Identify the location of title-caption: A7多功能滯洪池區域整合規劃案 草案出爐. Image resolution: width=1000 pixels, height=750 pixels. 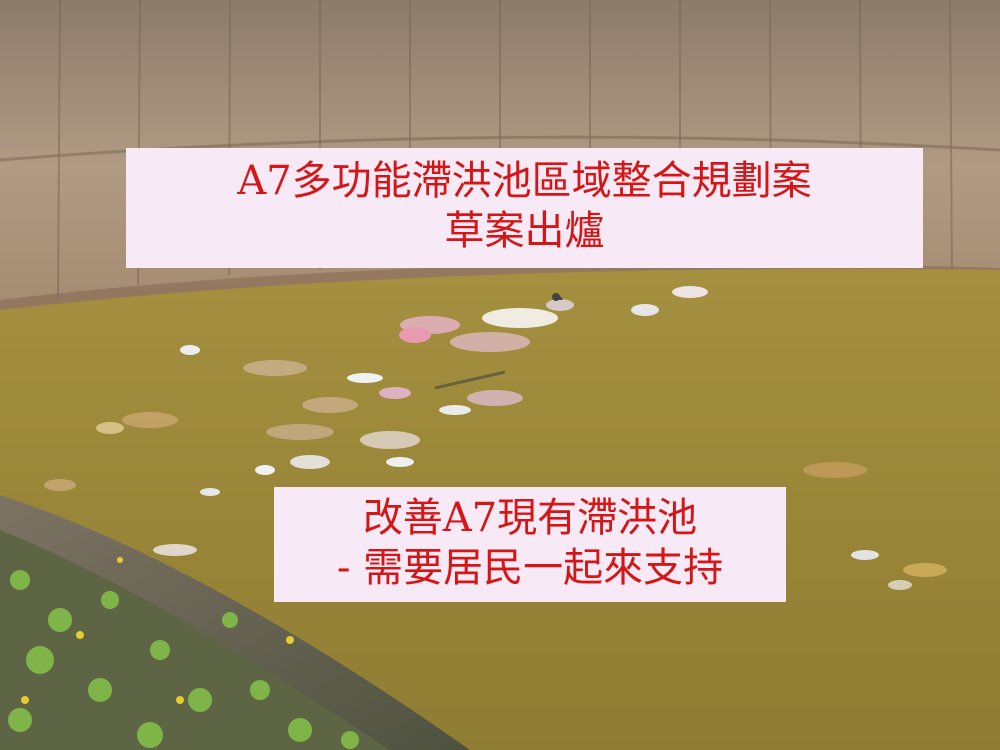
(524, 208).